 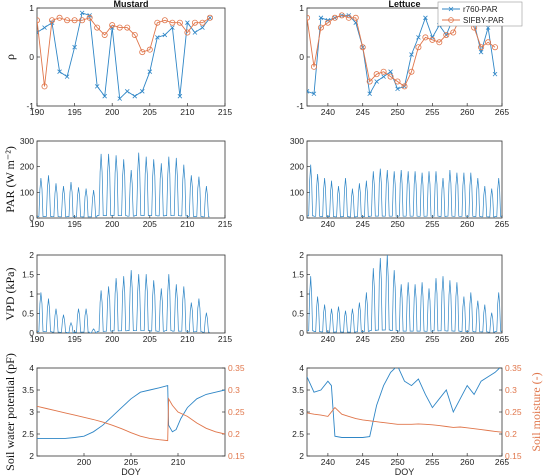 I want to click on y2-tick-label: 0.15, so click(x=236, y=456).